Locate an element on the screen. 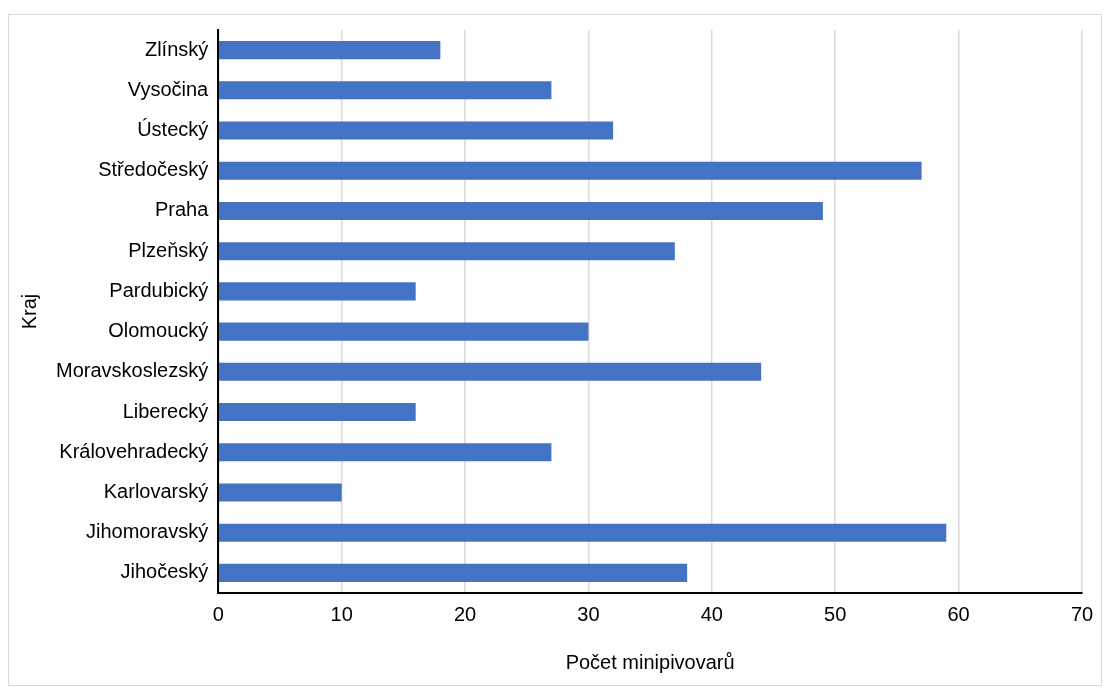 The height and width of the screenshot is (693, 1110). y-tick-label: Vysočina is located at coordinates (168, 88).